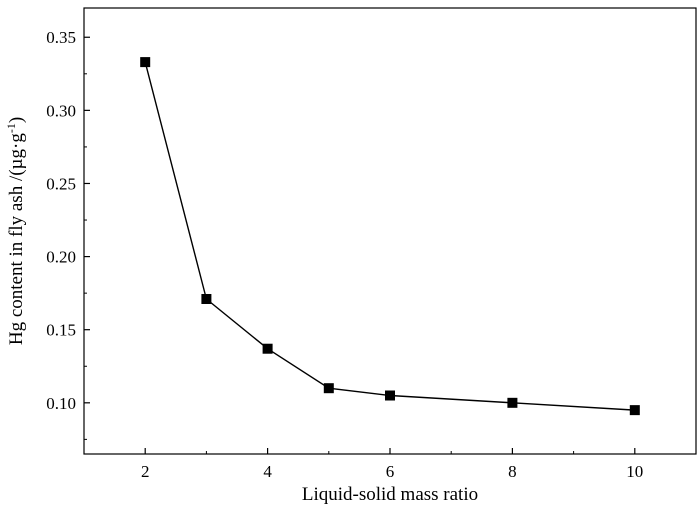 This screenshot has height=513, width=700. What do you see at coordinates (16, 239) in the screenshot?
I see `y-axis-title-main: Hg content in fly ash /(µg·g` at bounding box center [16, 239].